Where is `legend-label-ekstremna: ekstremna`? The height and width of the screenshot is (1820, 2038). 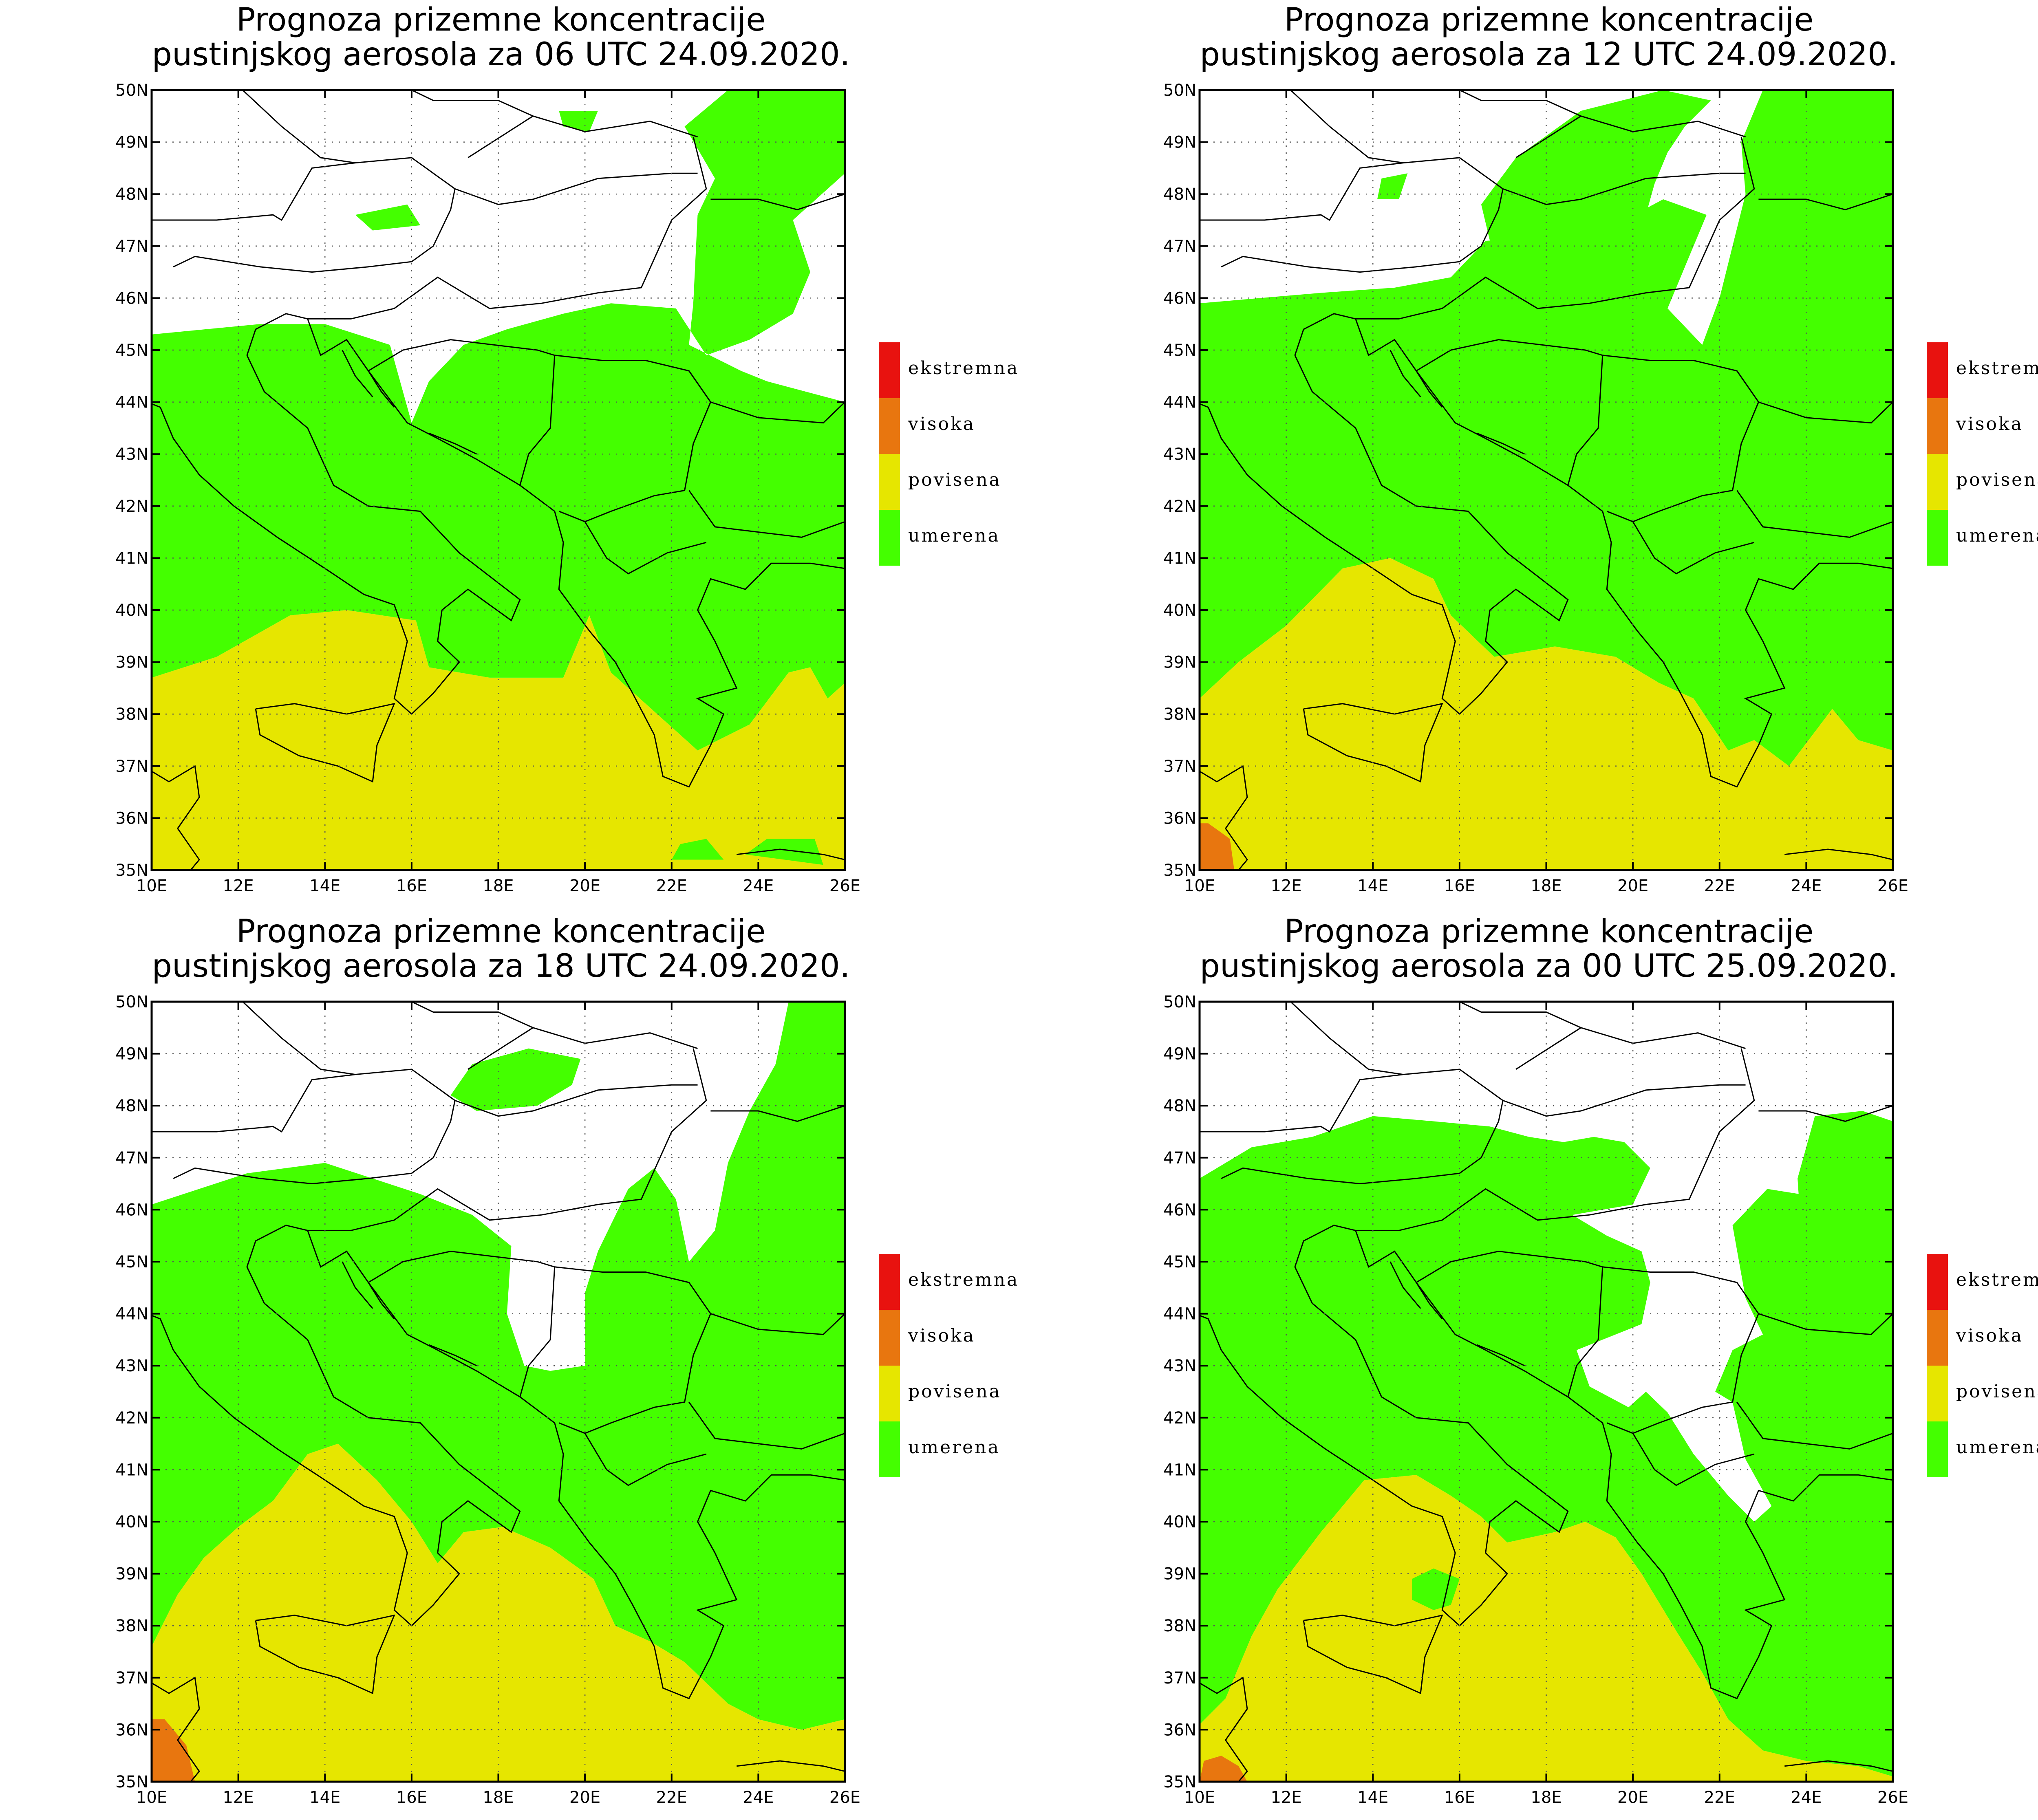 legend-label-ekstremna: ekstremna is located at coordinates (1997, 369).